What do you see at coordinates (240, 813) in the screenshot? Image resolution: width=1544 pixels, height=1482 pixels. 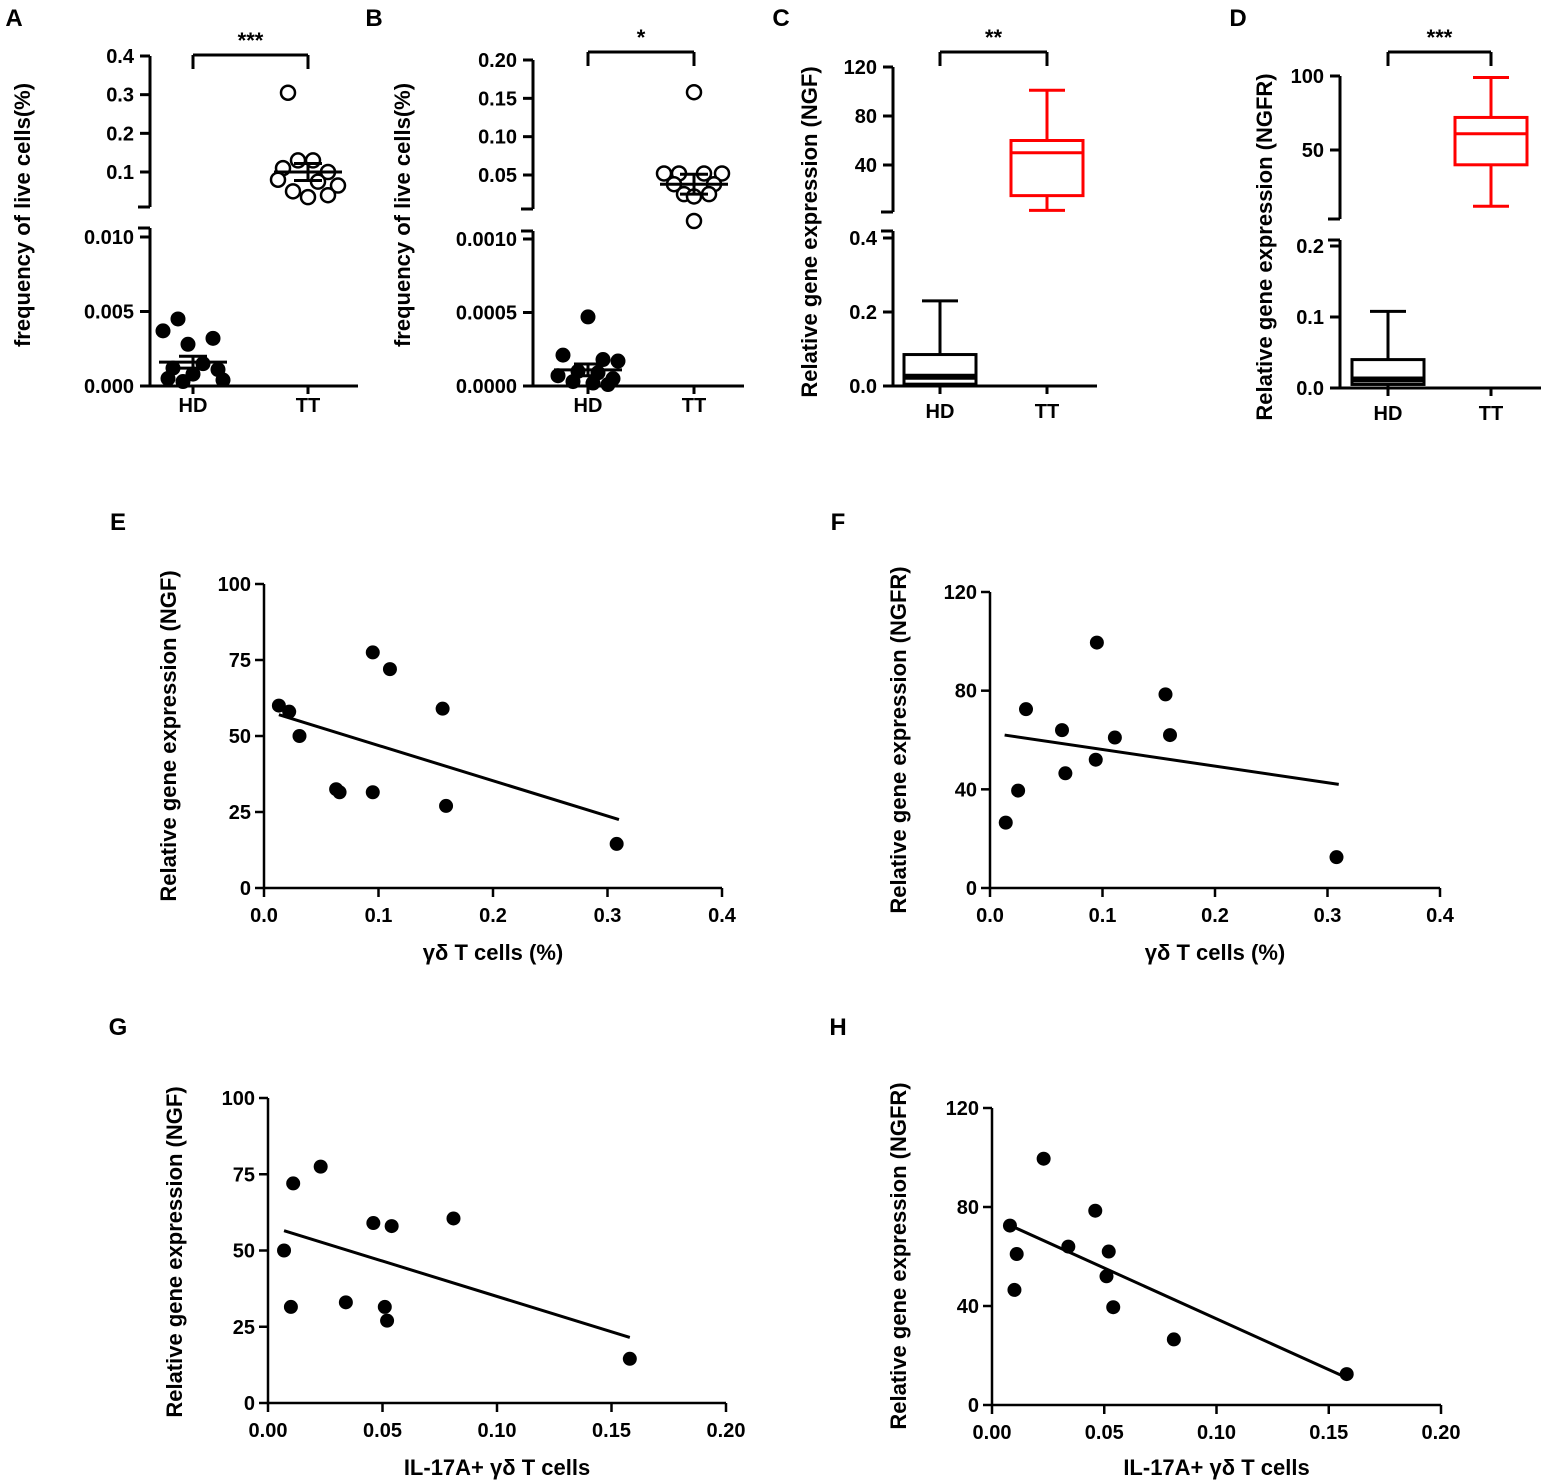 I see `y-tick-label-E: 25` at bounding box center [240, 813].